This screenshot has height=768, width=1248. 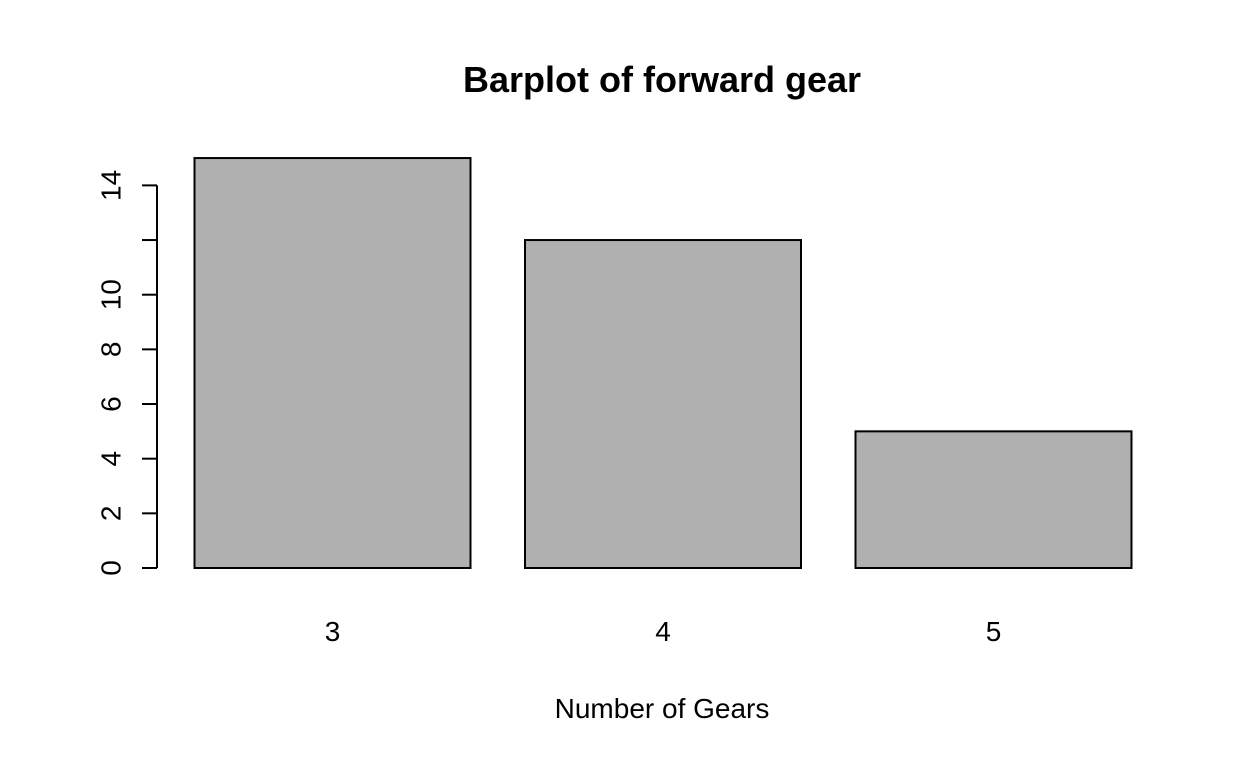 I want to click on y-tick-label-6: 6, so click(x=111, y=404).